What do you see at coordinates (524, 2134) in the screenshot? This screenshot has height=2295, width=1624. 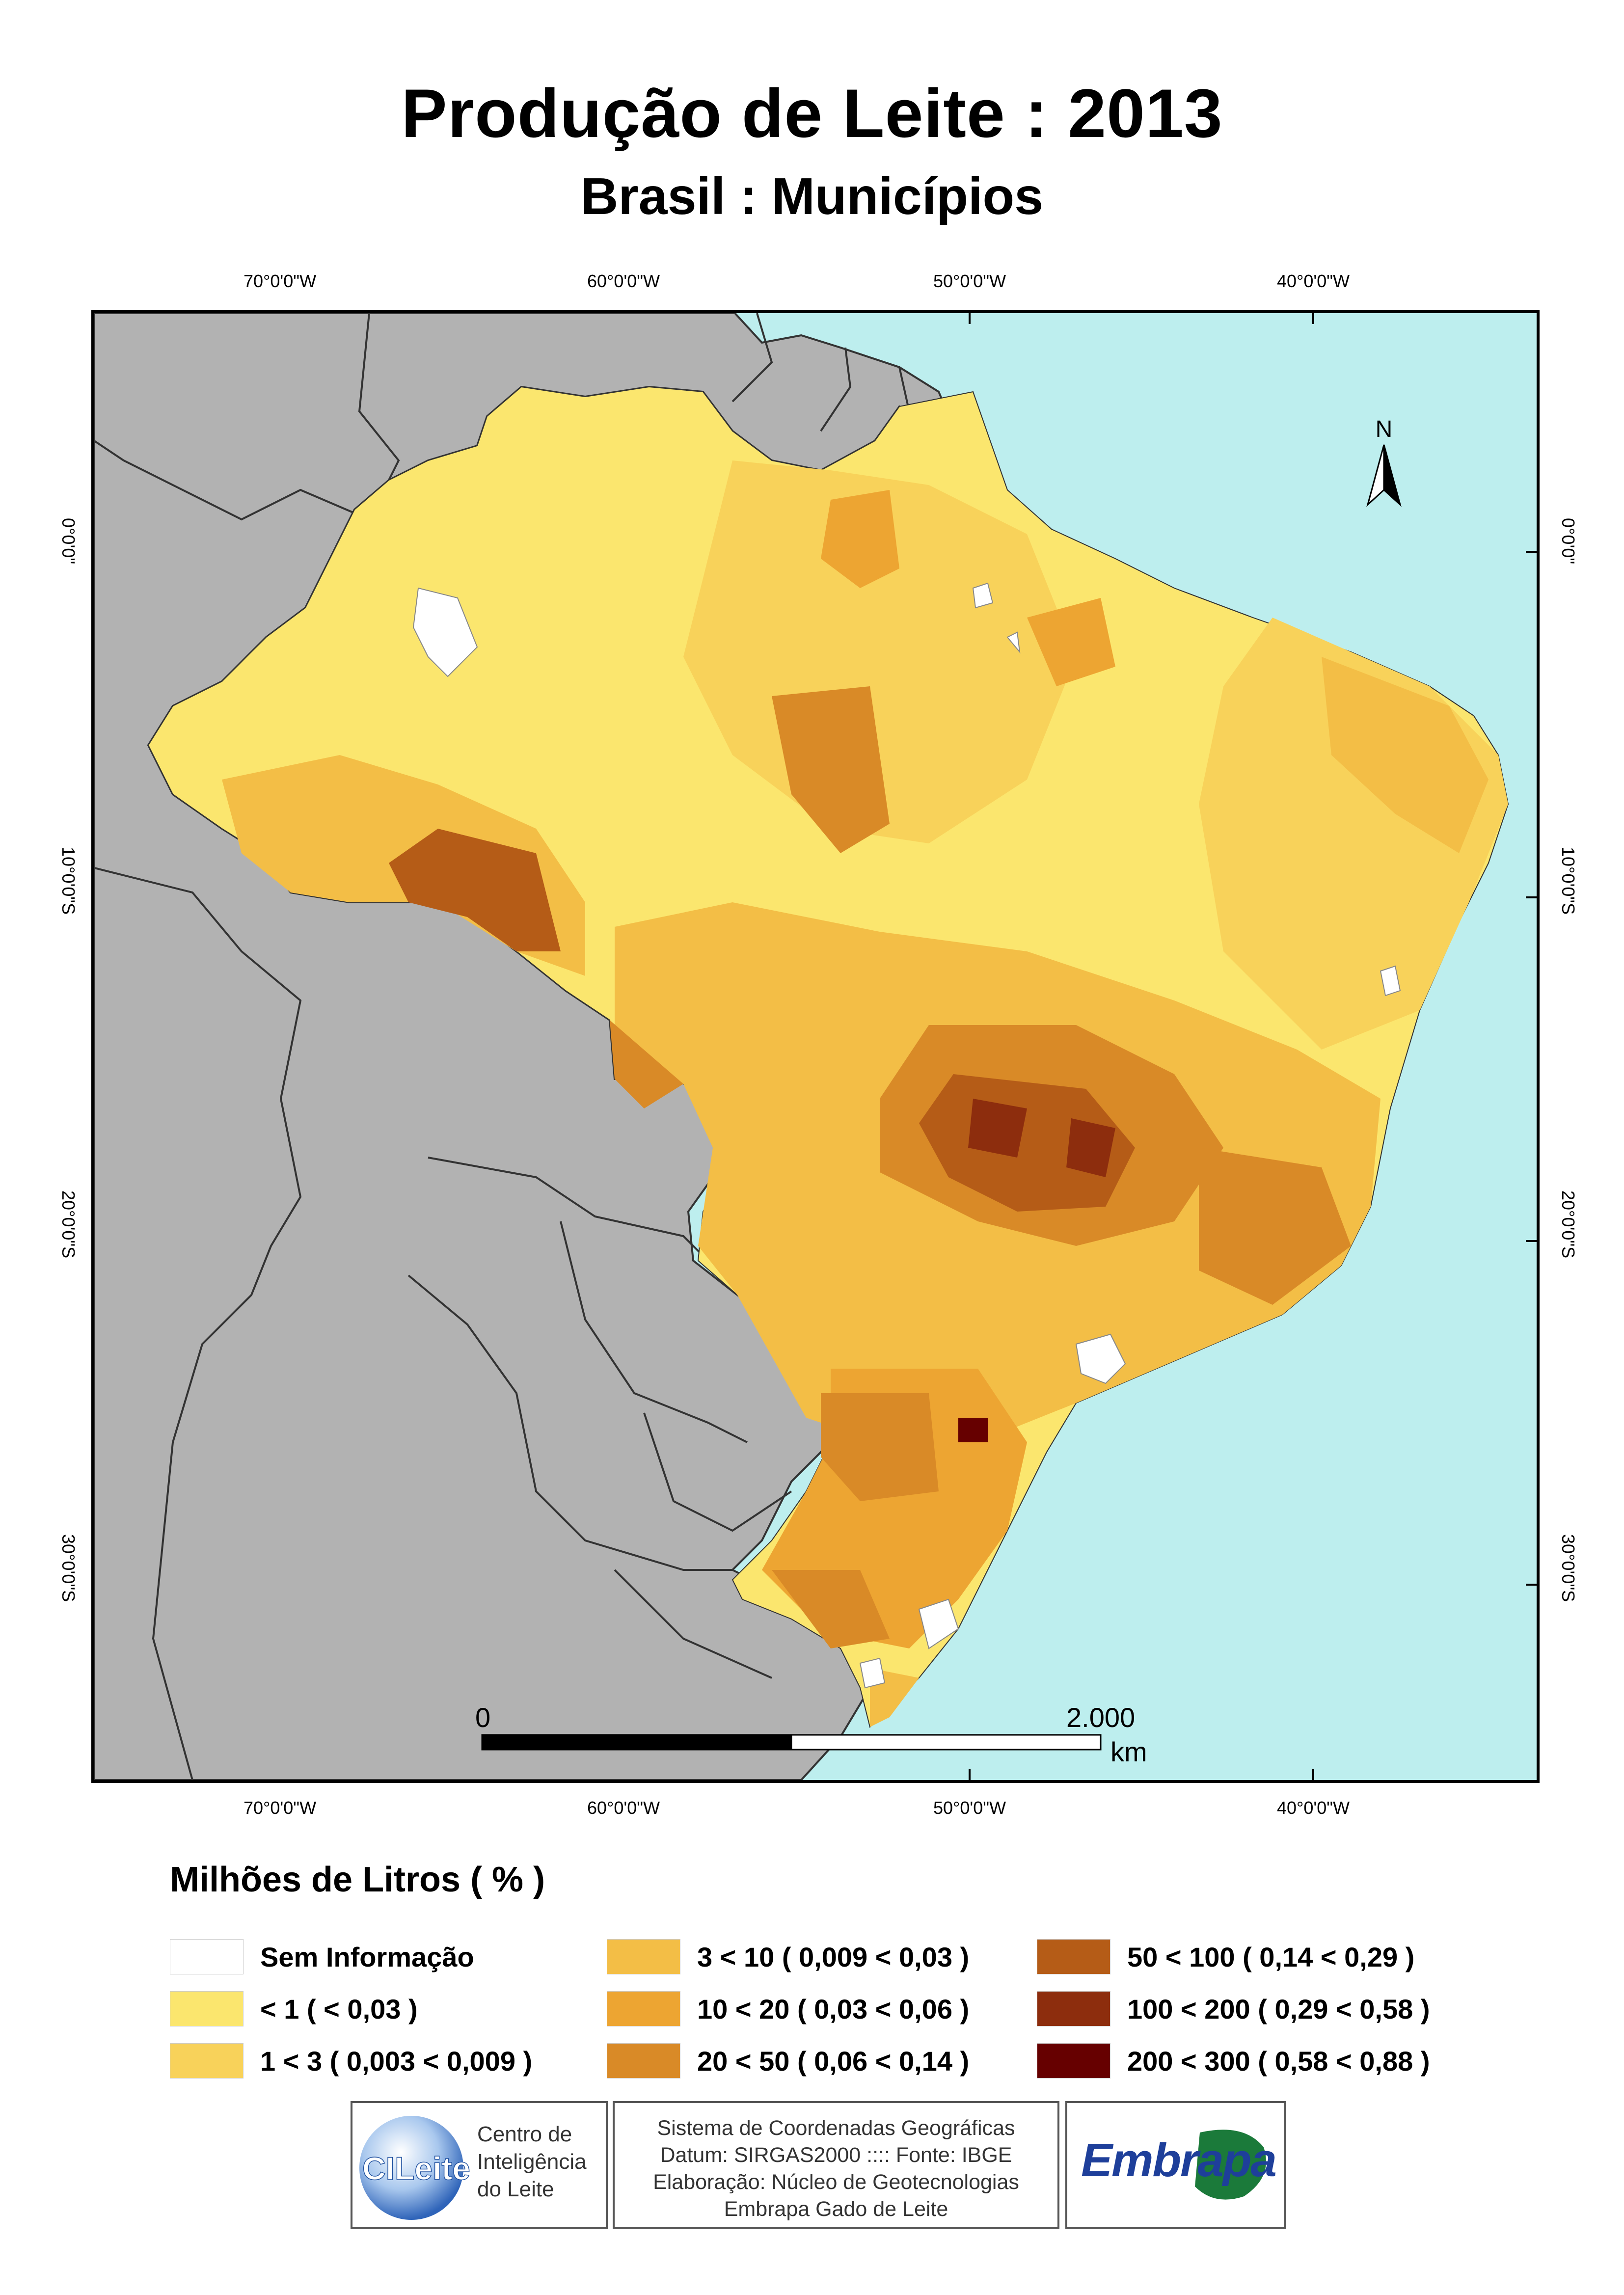 I see `cileite-line-1: Centro de` at bounding box center [524, 2134].